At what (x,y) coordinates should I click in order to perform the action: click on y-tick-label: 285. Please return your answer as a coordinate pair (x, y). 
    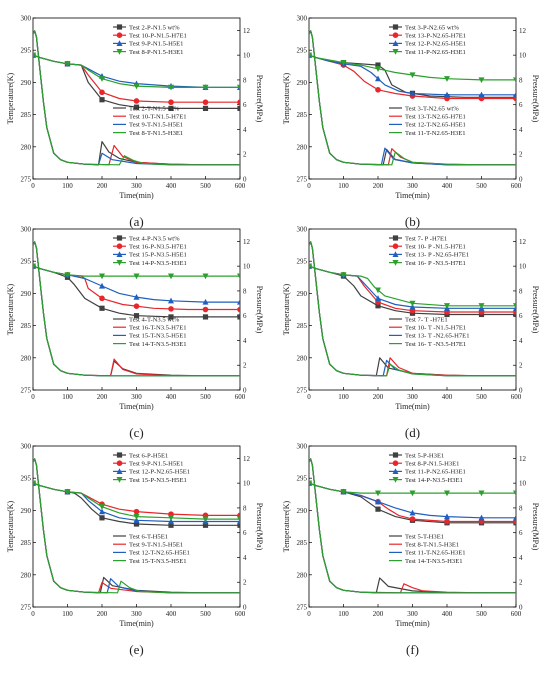
    Looking at the image, I should click on (26, 115).